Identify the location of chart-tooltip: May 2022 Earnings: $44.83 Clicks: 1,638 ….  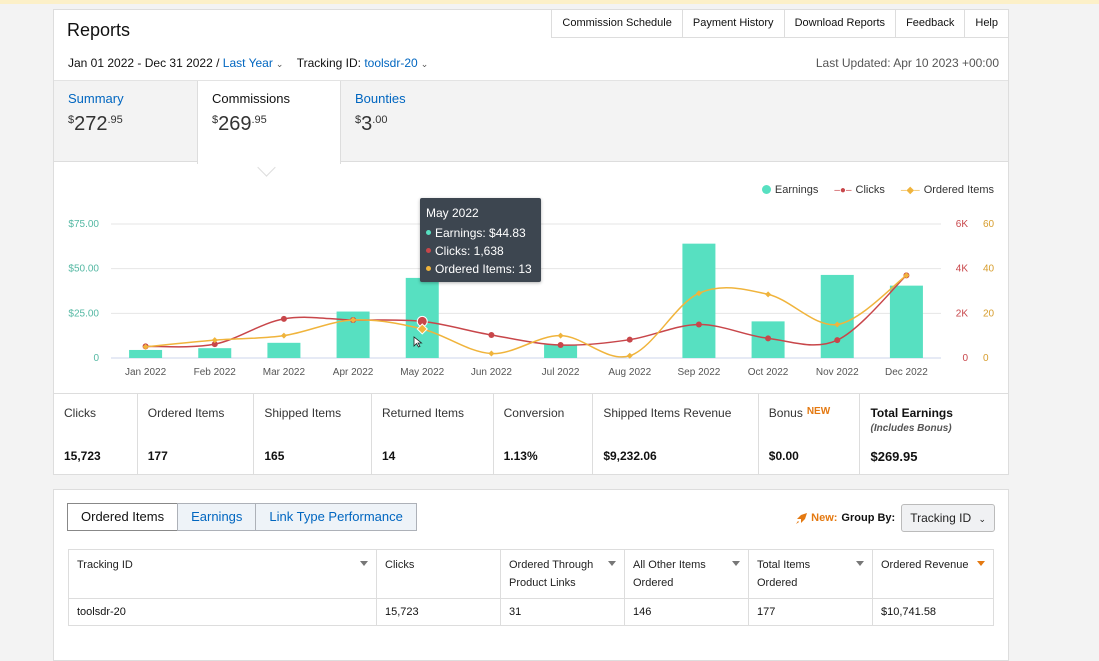
(480, 240).